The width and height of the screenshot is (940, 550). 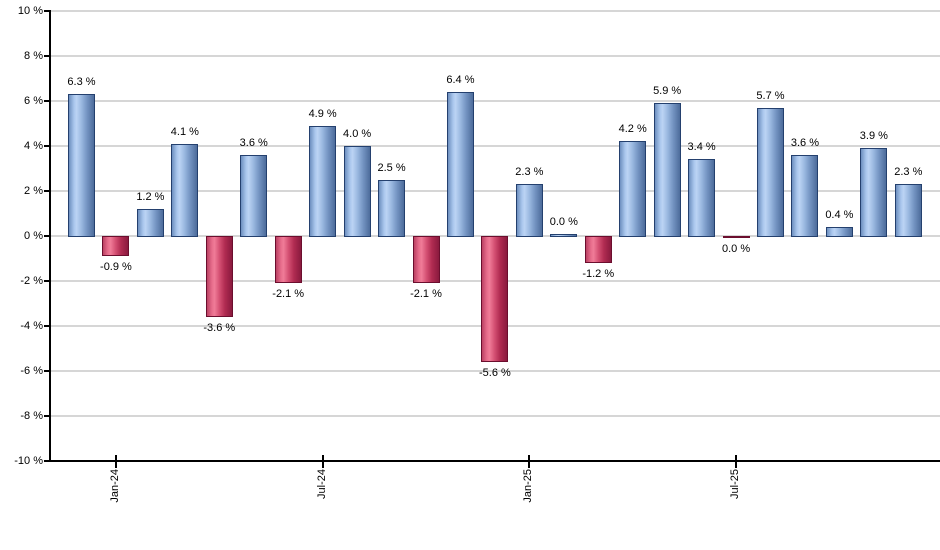 I want to click on bar-value-label: 6.3 %, so click(x=81, y=82).